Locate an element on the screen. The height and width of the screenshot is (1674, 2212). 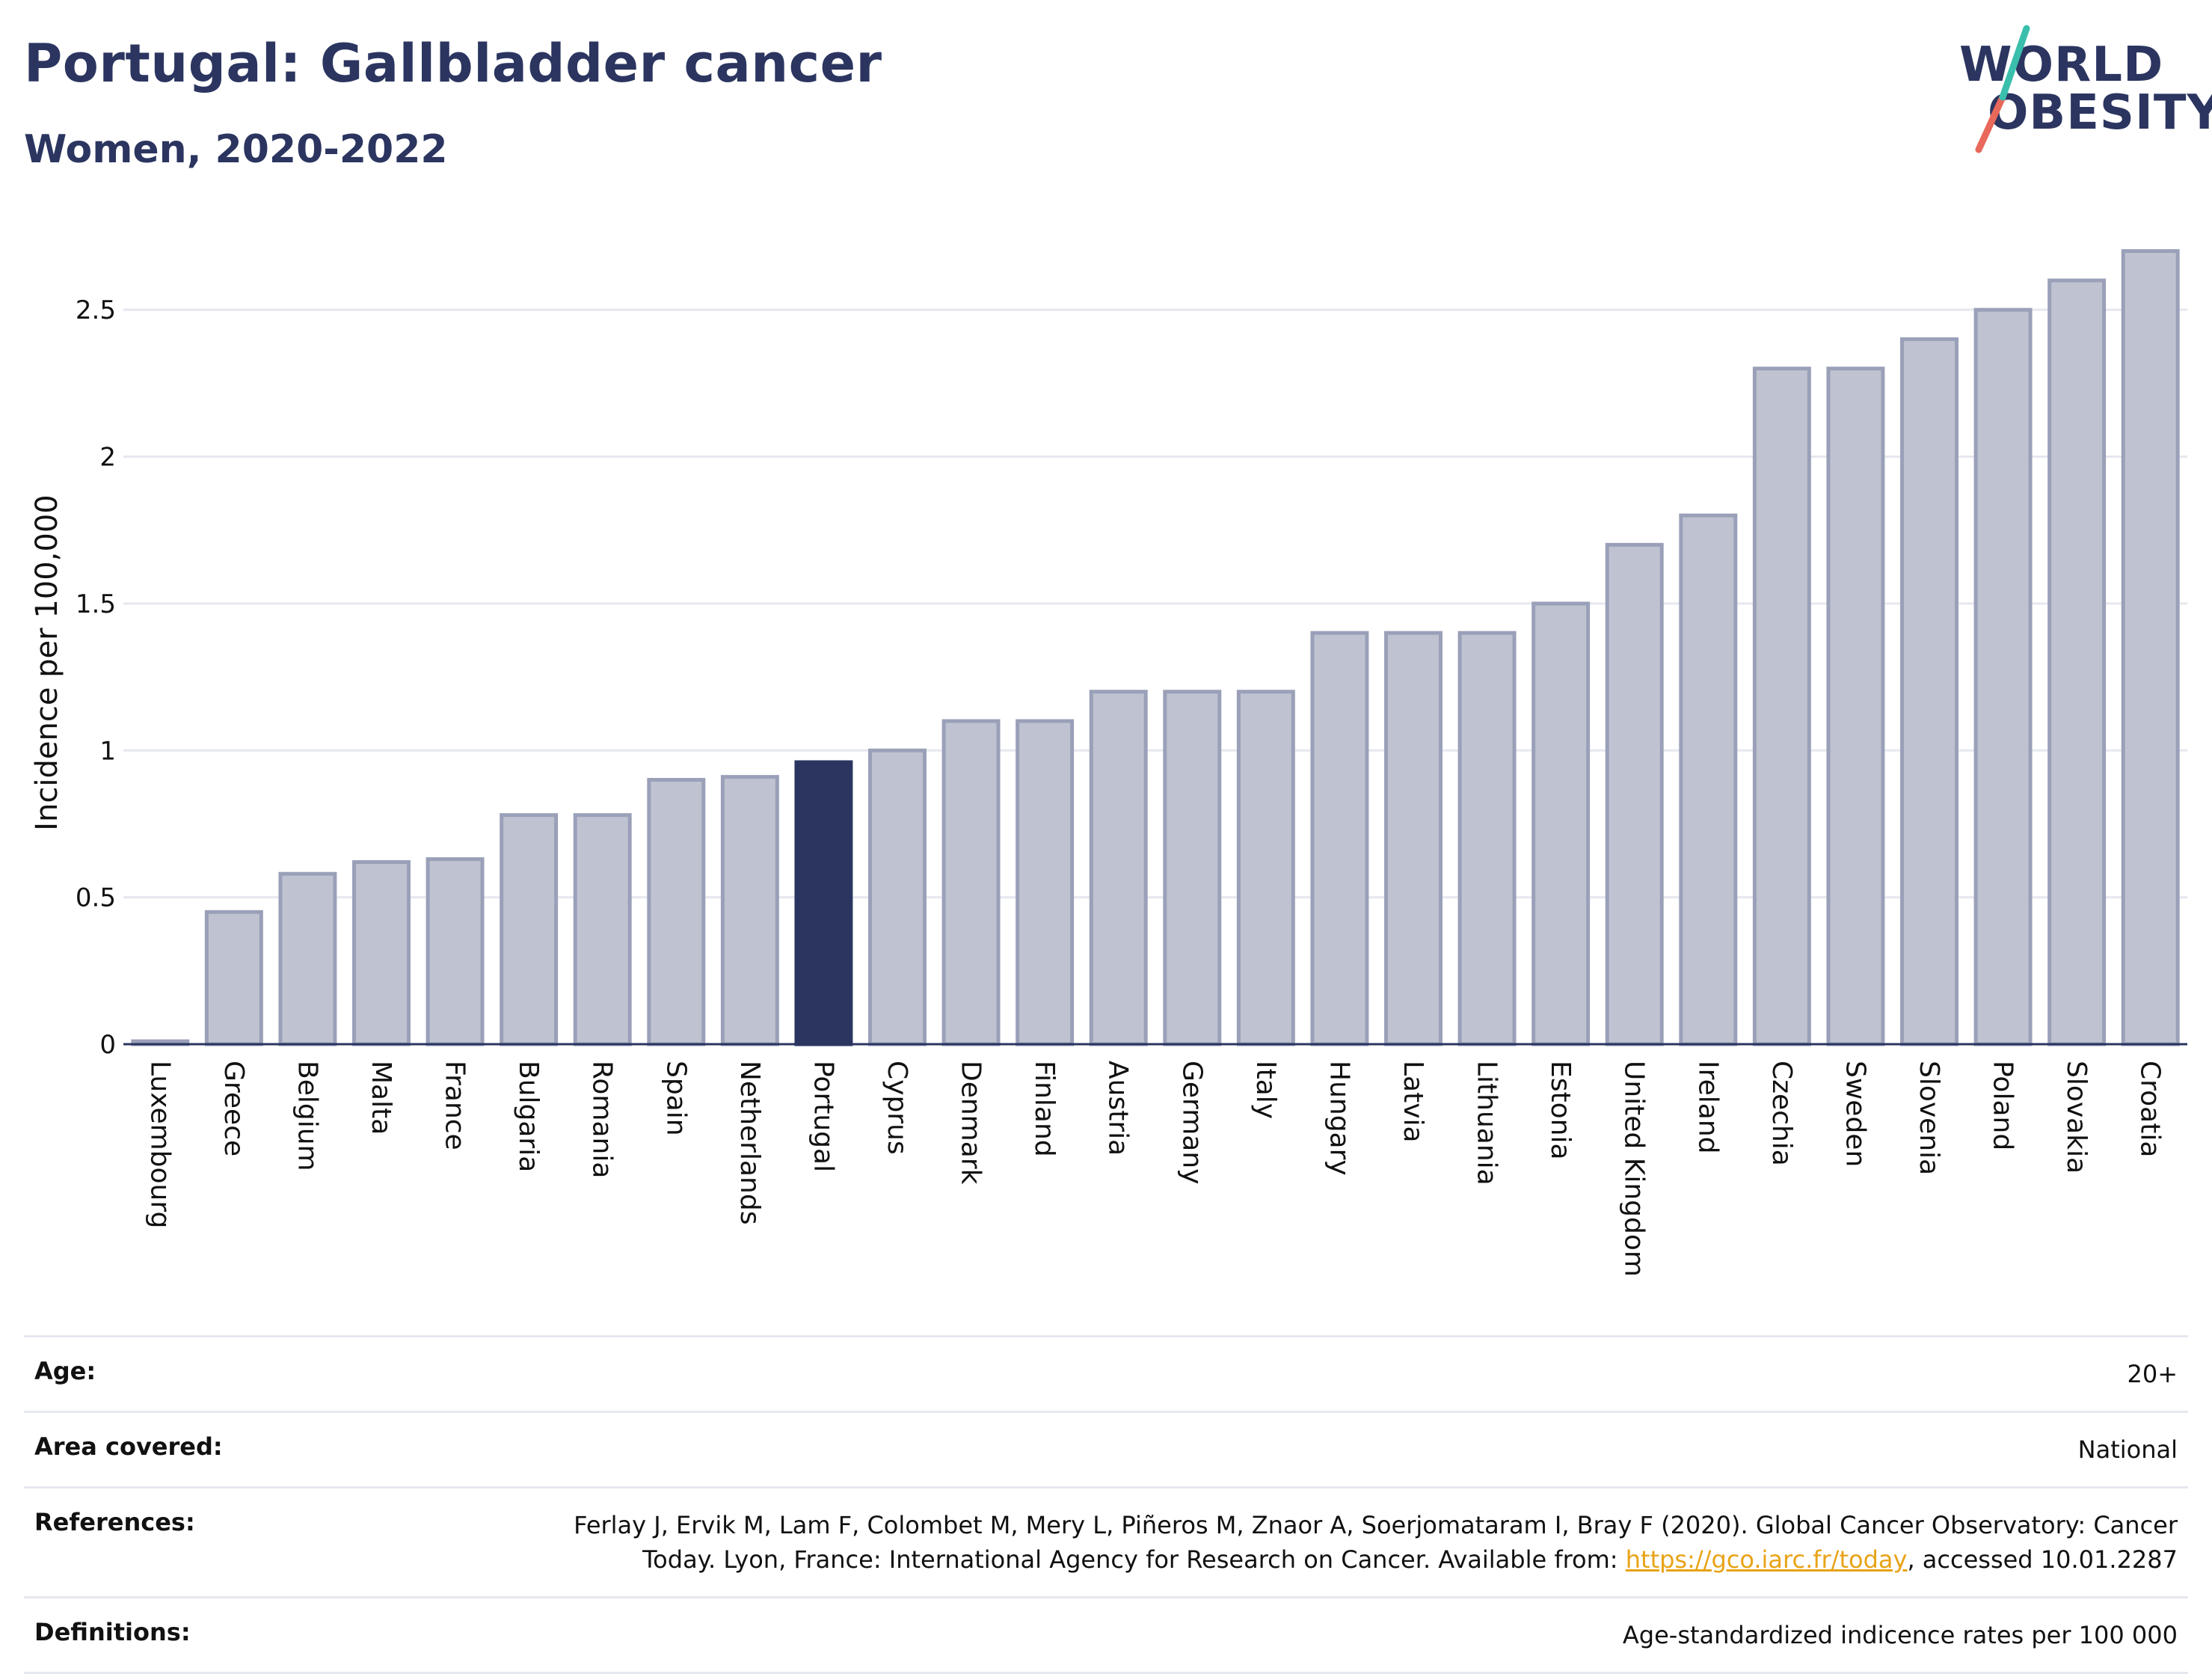
definitions-label: Definitions: is located at coordinates (112, 1632).